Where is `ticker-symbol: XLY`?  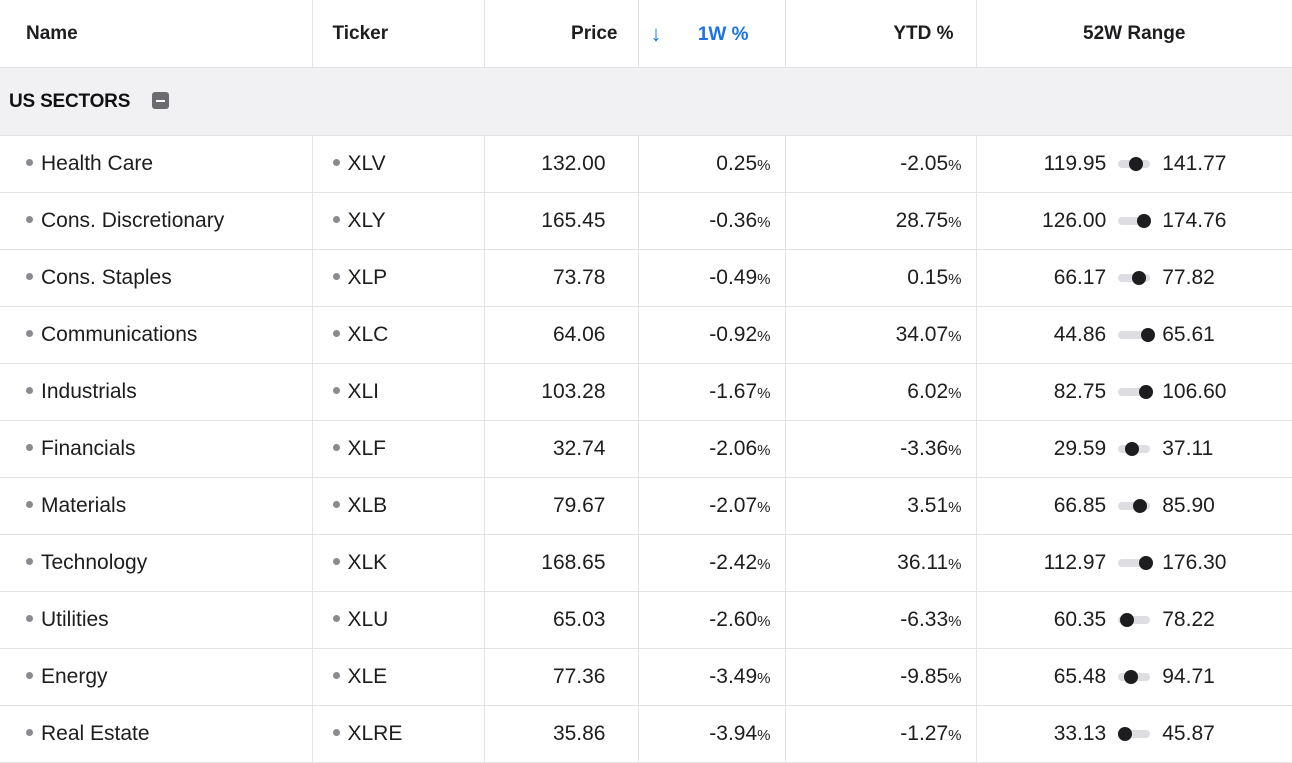
ticker-symbol: XLY is located at coordinates (366, 220).